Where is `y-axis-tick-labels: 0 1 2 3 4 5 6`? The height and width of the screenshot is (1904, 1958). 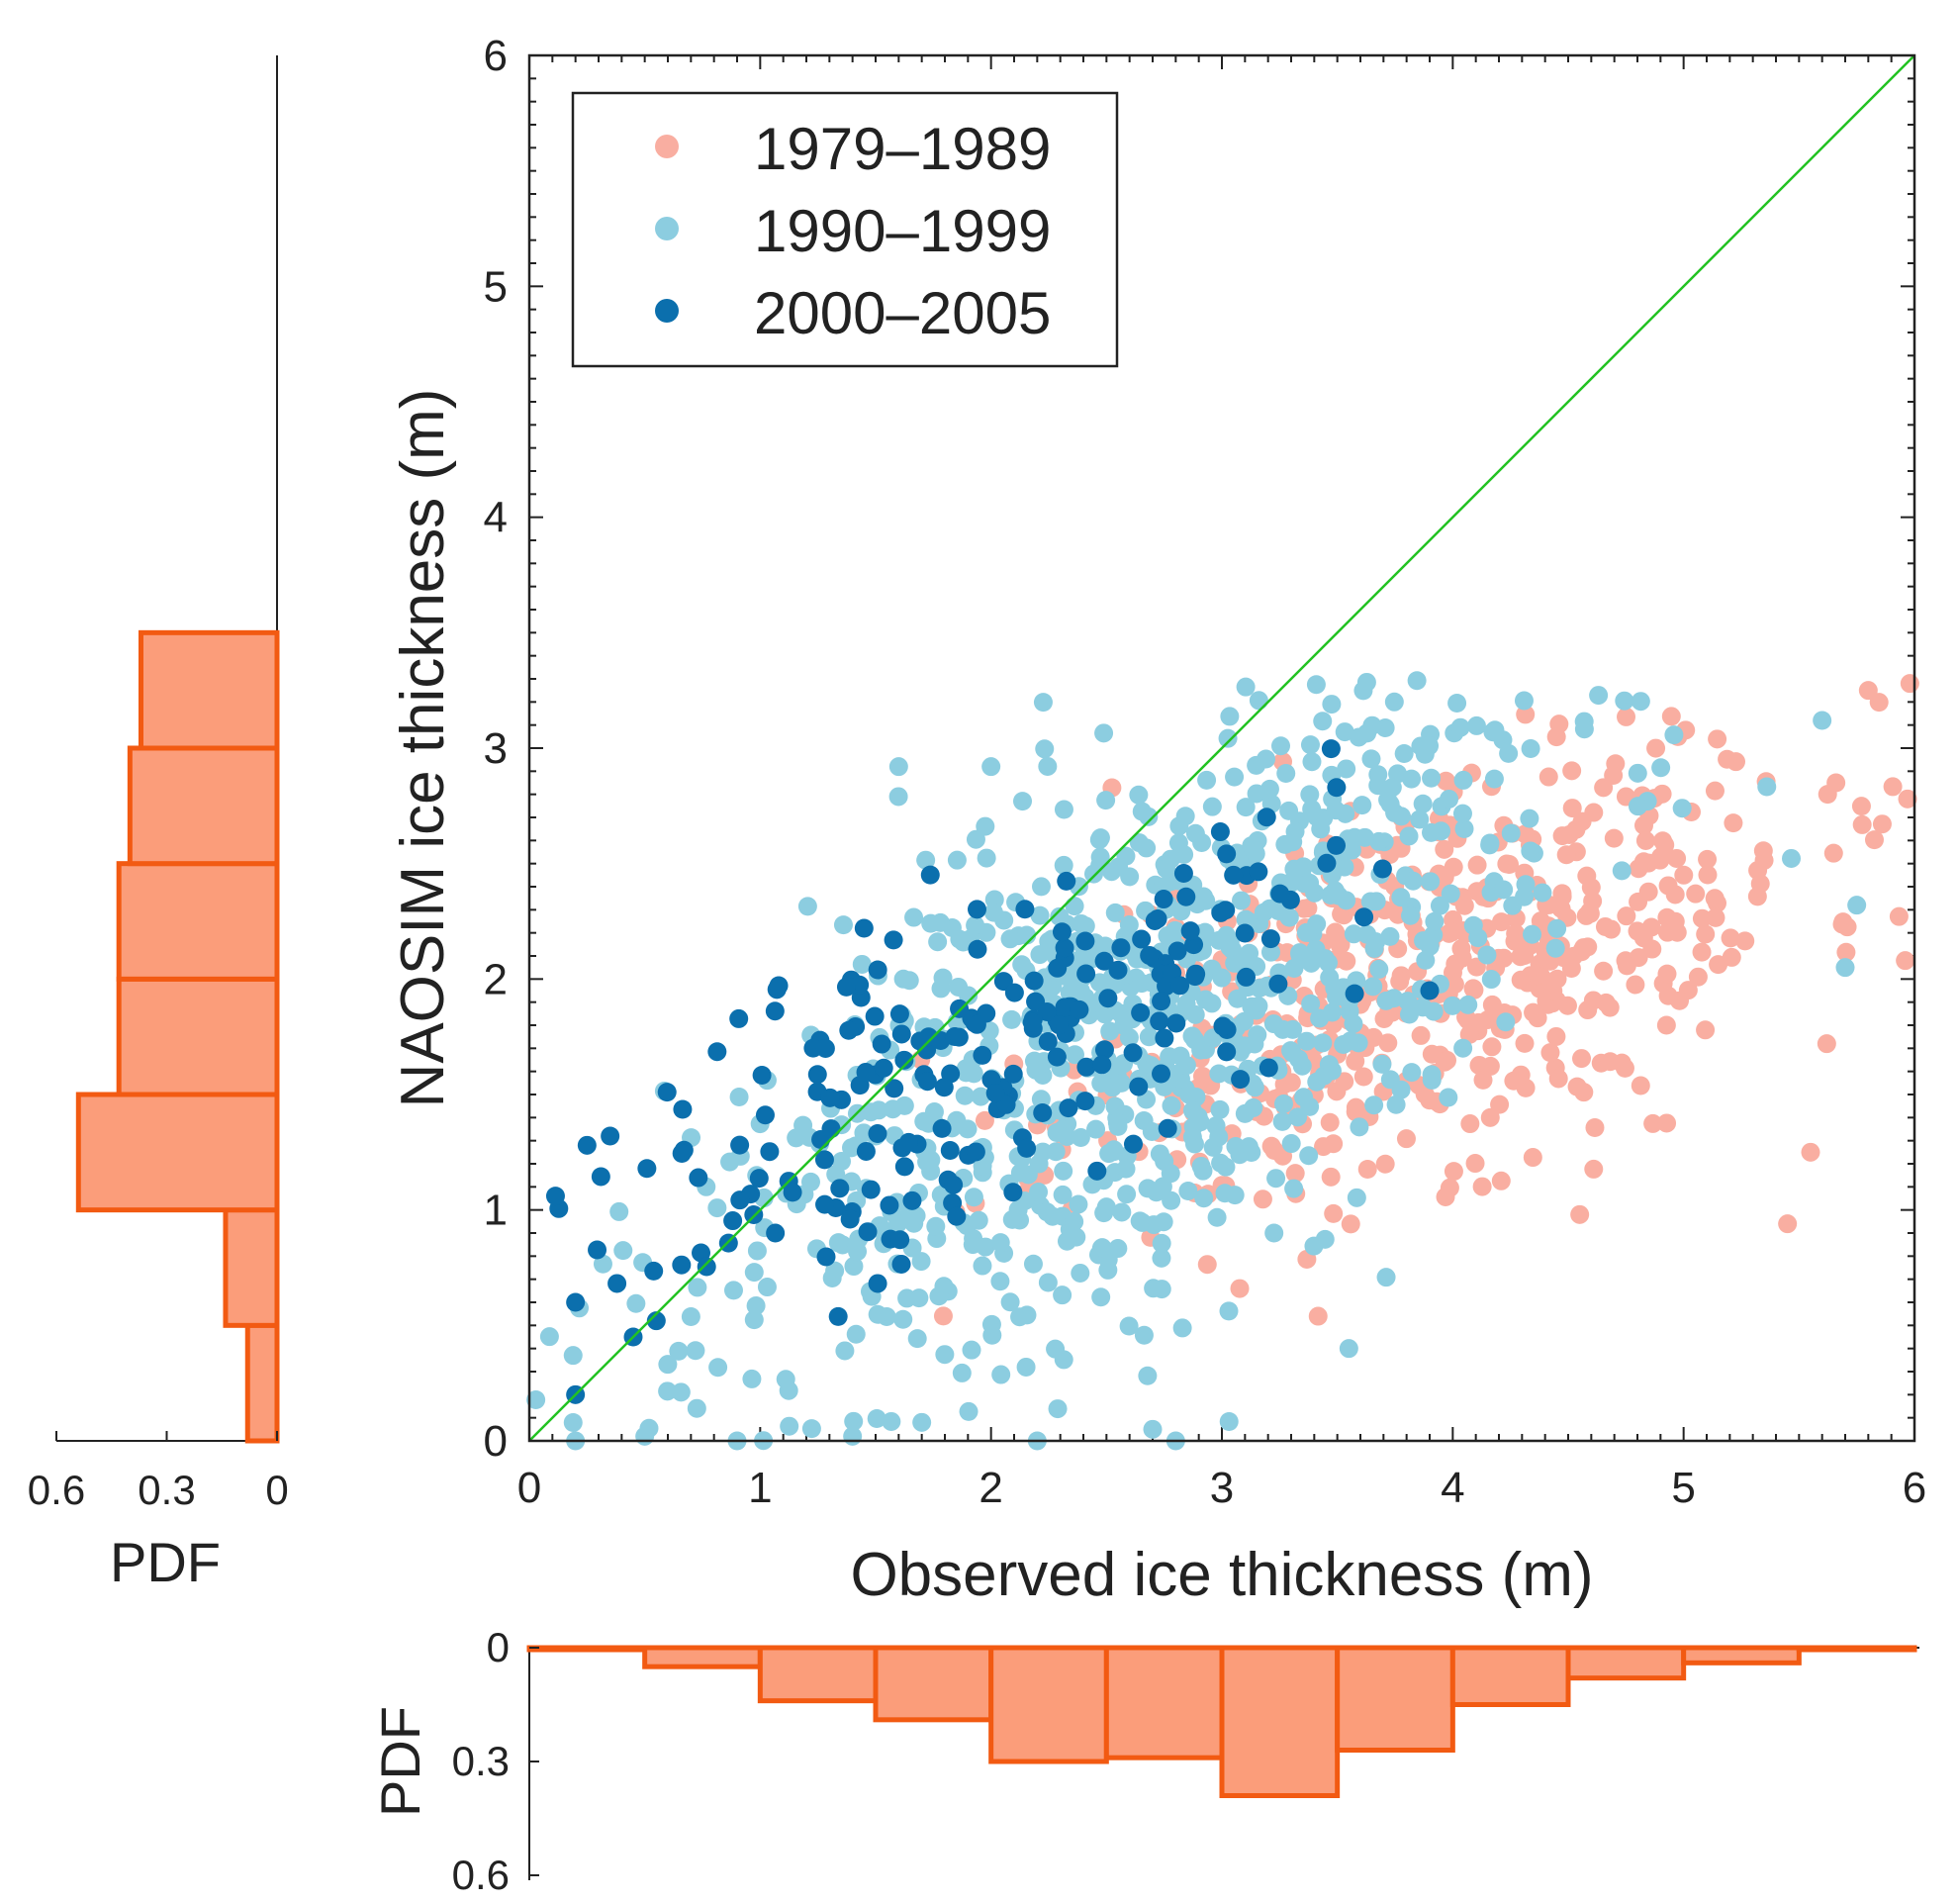 y-axis-tick-labels: 0 1 2 3 4 5 6 is located at coordinates (496, 749).